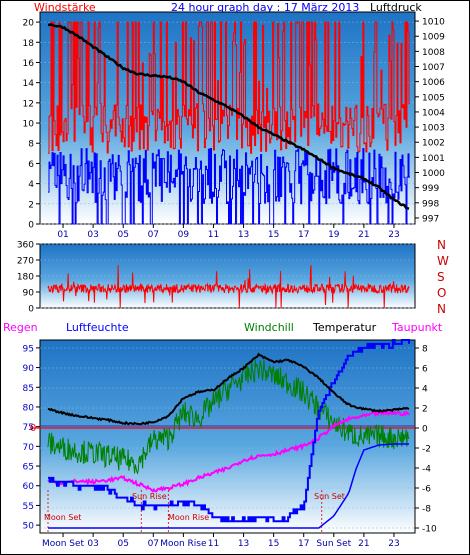  Describe the element at coordinates (122, 235) in the screenshot. I see `hour-tick-label: 05` at that location.